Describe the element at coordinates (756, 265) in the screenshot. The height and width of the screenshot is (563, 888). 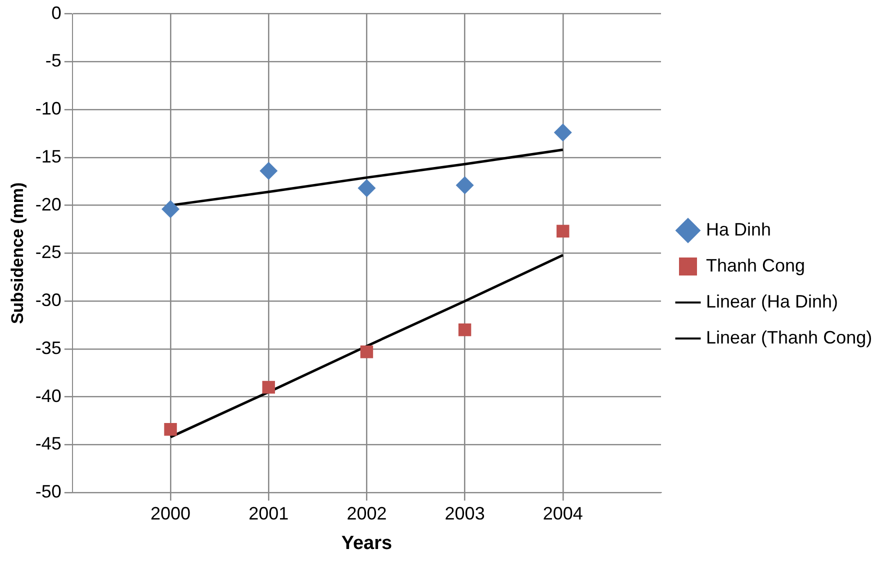
I see `legend-label: Thanh Cong` at that location.